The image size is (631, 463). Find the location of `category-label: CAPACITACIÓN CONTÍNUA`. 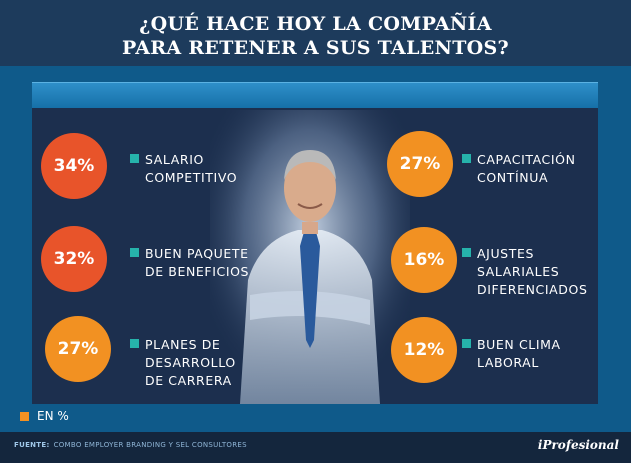

category-label: CAPACITACIÓN CONTÍNUA is located at coordinates (519, 169).